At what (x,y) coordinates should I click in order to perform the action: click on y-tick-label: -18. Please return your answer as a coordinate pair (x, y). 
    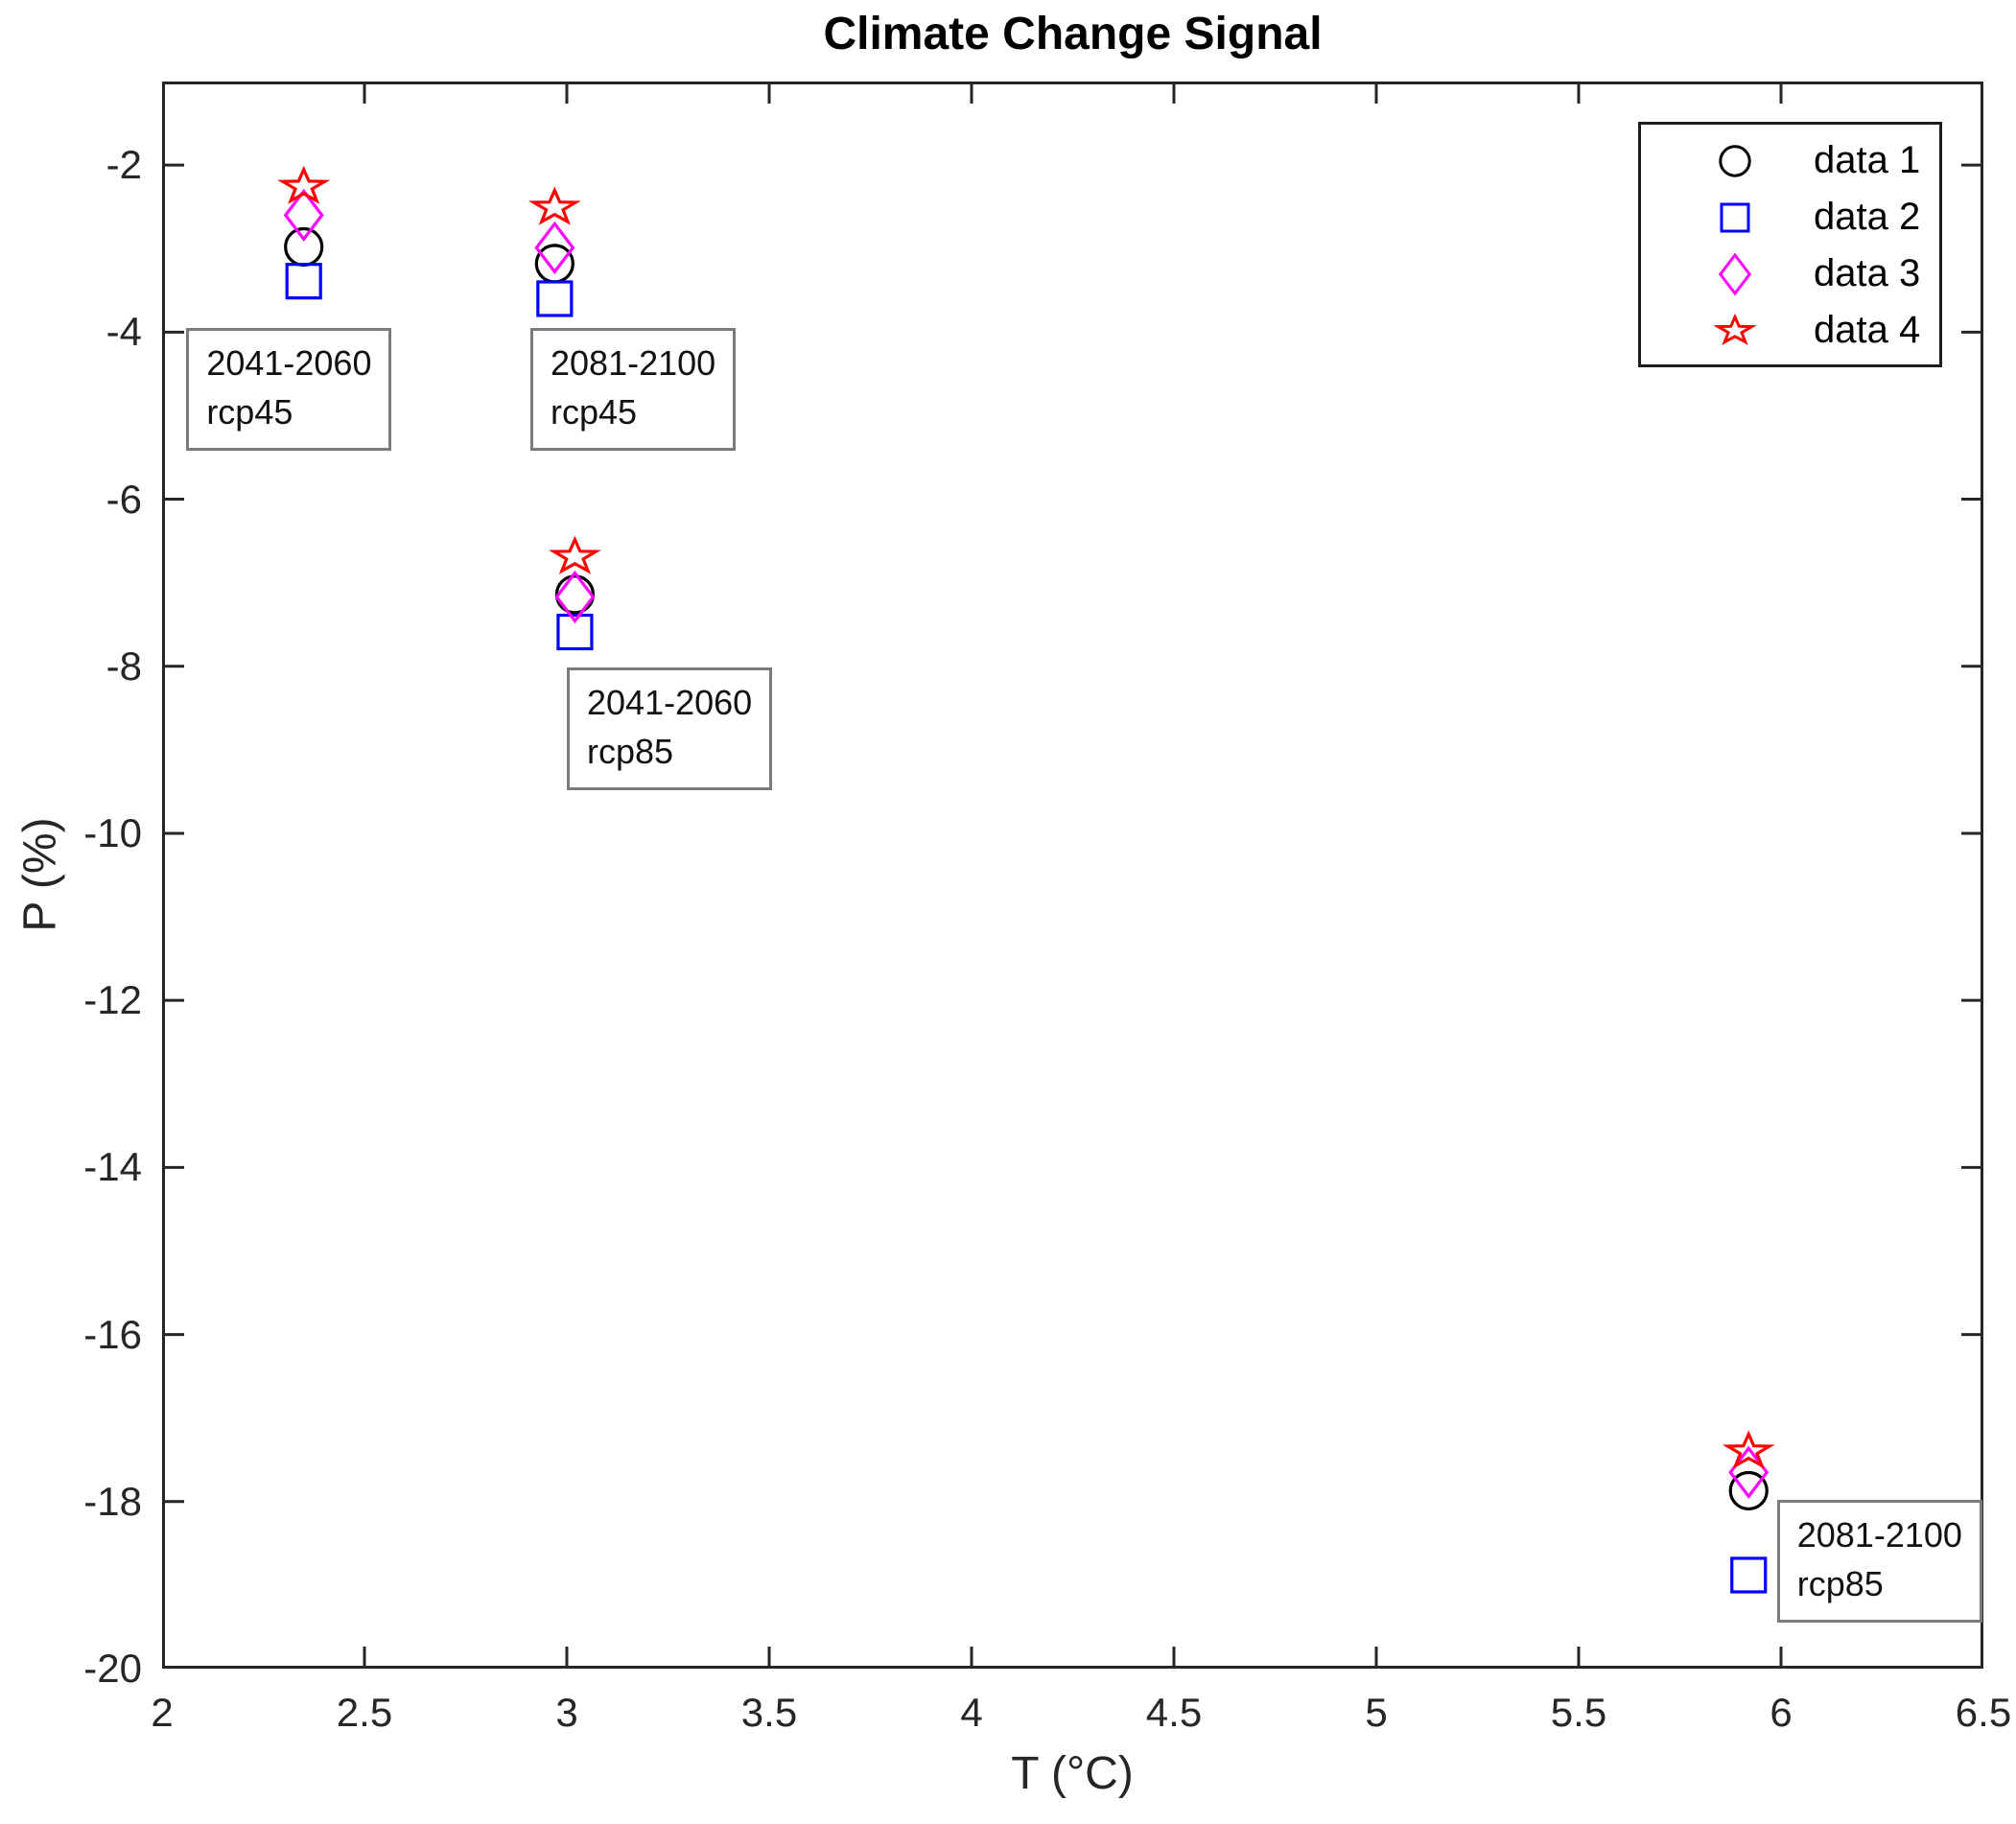
    Looking at the image, I should click on (112, 1501).